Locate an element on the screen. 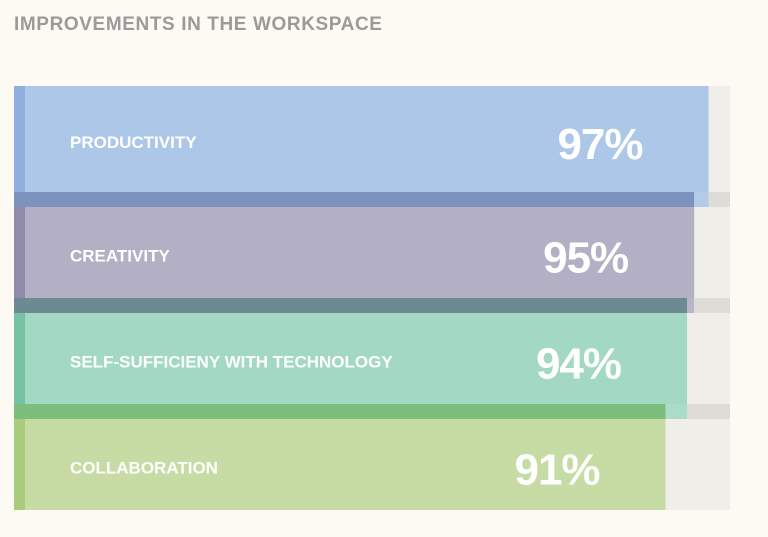  category-label: PRODUCTIVITY is located at coordinates (133, 142).